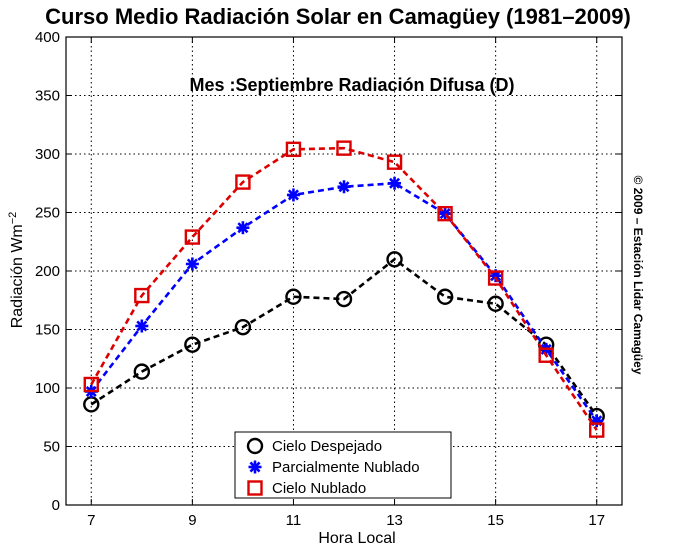  Describe the element at coordinates (47, 96) in the screenshot. I see `y-tick-label: 350` at that location.